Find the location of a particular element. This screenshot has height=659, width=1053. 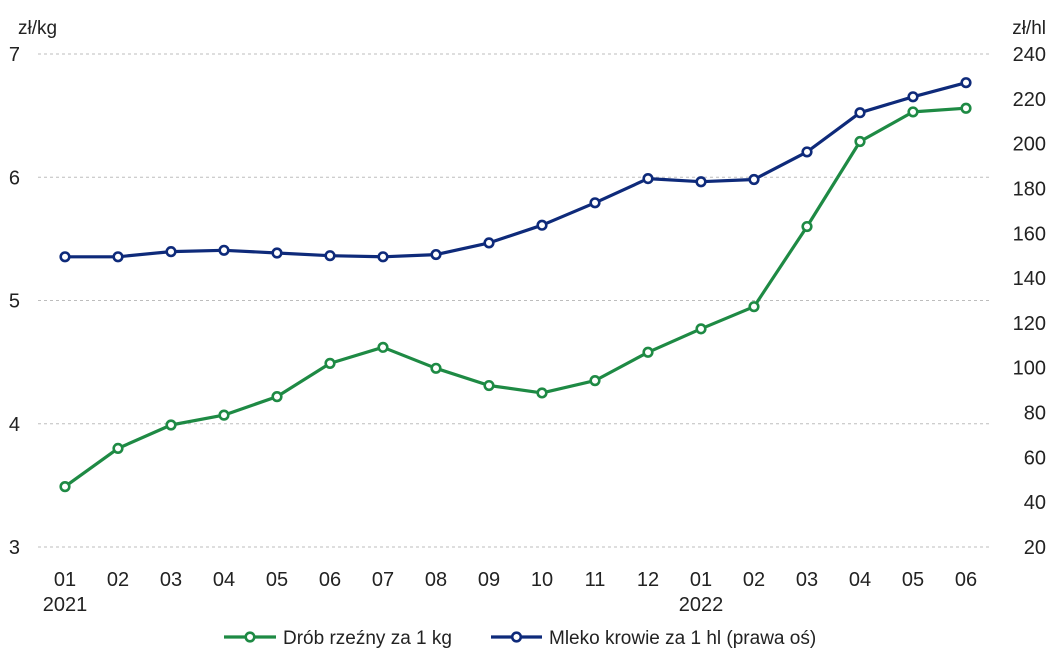

y-right-tick-label: 240 is located at coordinates (1029, 55).